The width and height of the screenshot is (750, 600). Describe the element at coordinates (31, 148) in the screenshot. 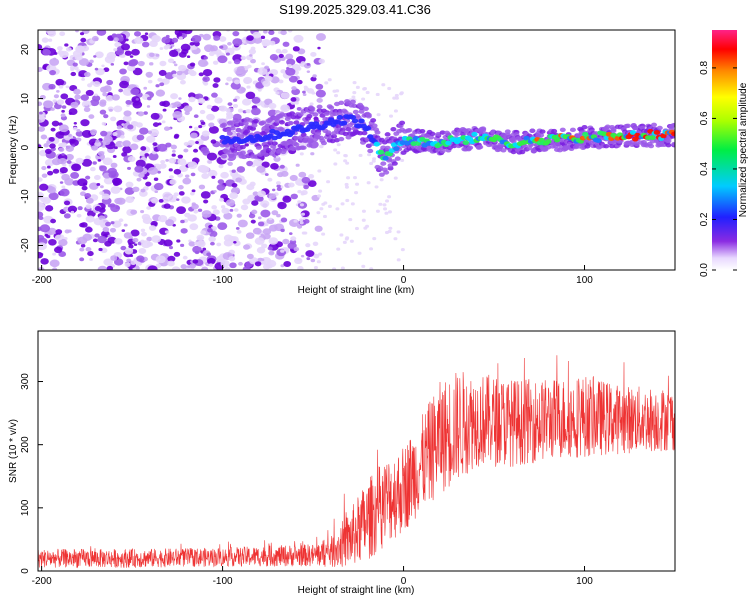

I see `spectrogram-y-ticks: -20 -10 0 10 20` at that location.